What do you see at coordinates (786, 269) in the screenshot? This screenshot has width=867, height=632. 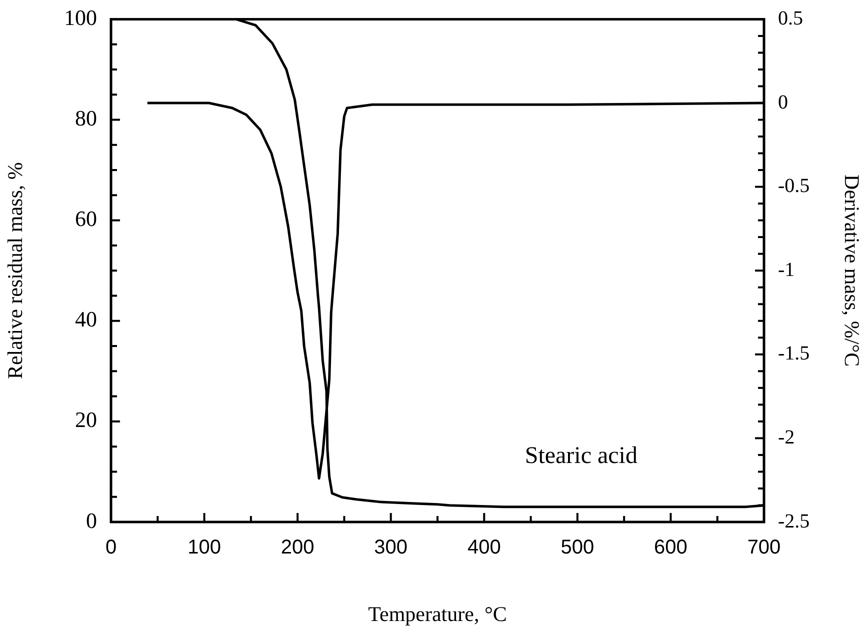 I see `y2-tick-label: -1` at bounding box center [786, 269].